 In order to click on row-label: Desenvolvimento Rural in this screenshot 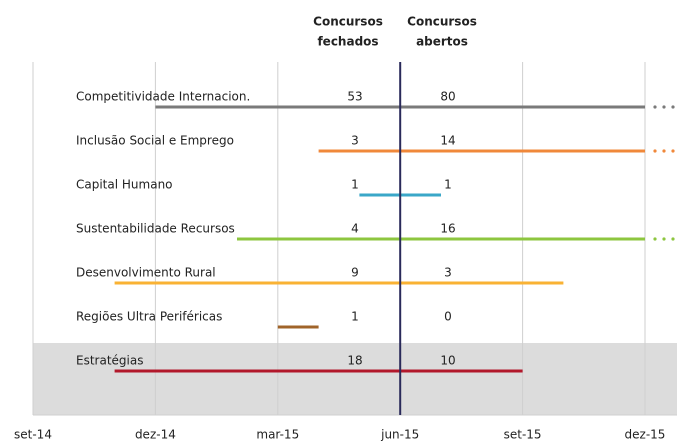, I will do `click(146, 273)`.